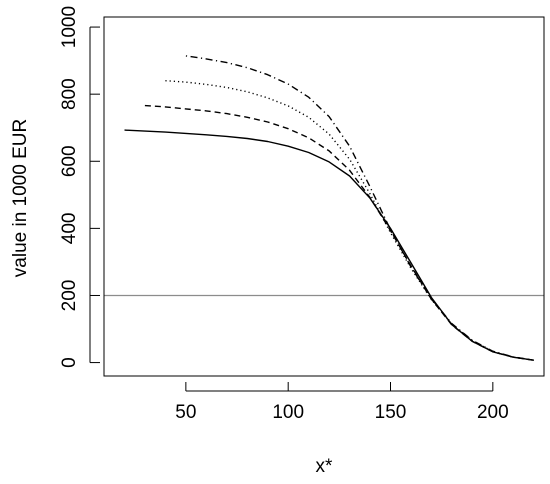 This screenshot has height=484, width=550. I want to click on y-tick-label: 400, so click(69, 229).